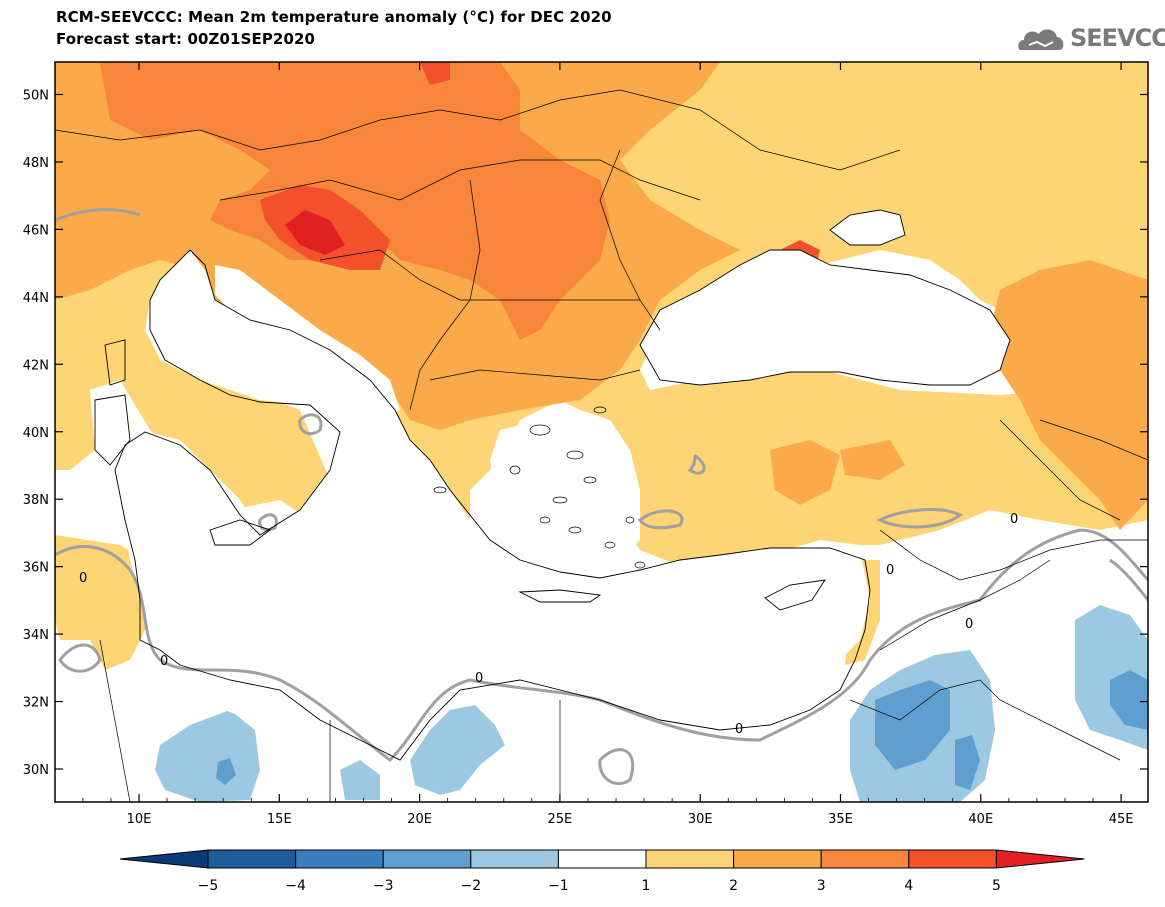  Describe the element at coordinates (208, 886) in the screenshot. I see `colorbar-label: −5` at that location.